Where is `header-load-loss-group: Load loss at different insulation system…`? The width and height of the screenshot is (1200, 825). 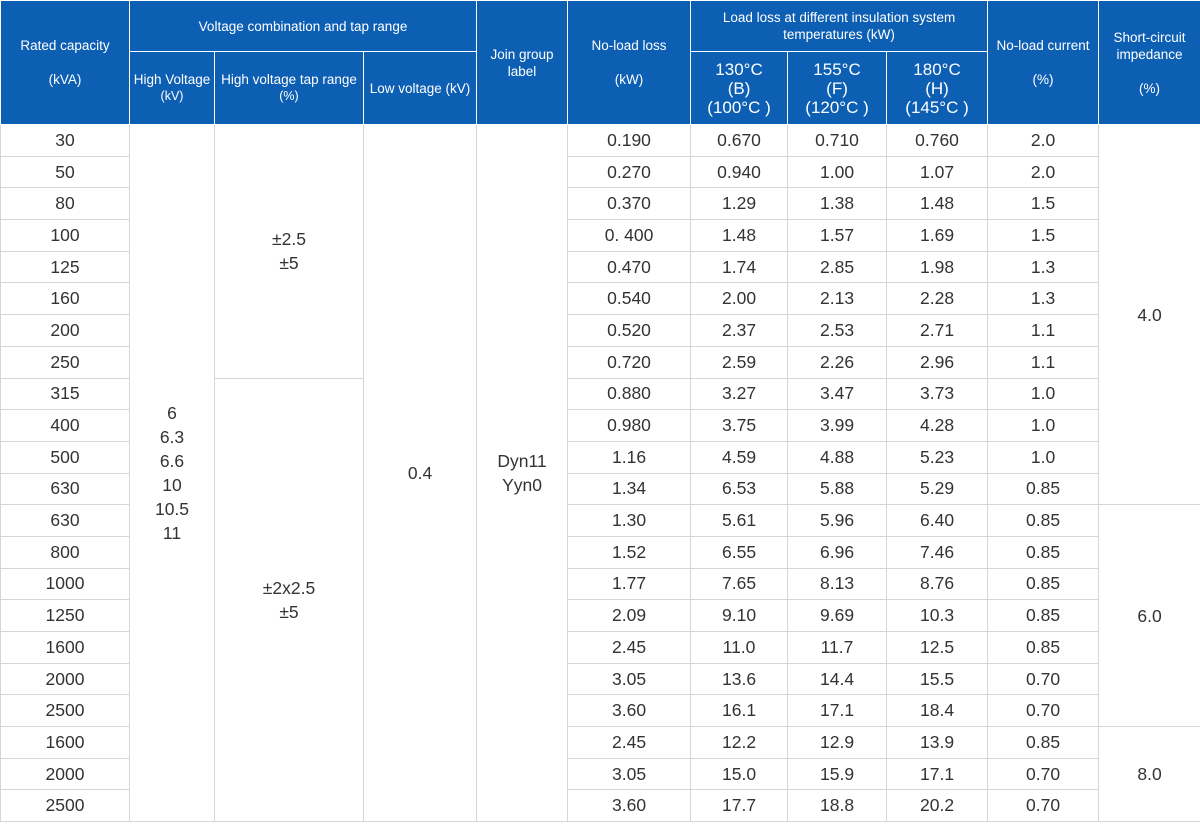
header-load-loss-group: Load loss at different insulation system… is located at coordinates (839, 26).